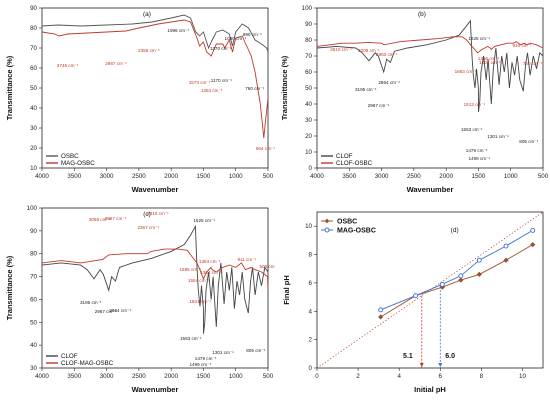 Image resolution: width=550 pixels, height=400 pixels. Describe the element at coordinates (254, 88) in the screenshot. I see `peak-annotation: 760 cm⁻¹` at that location.